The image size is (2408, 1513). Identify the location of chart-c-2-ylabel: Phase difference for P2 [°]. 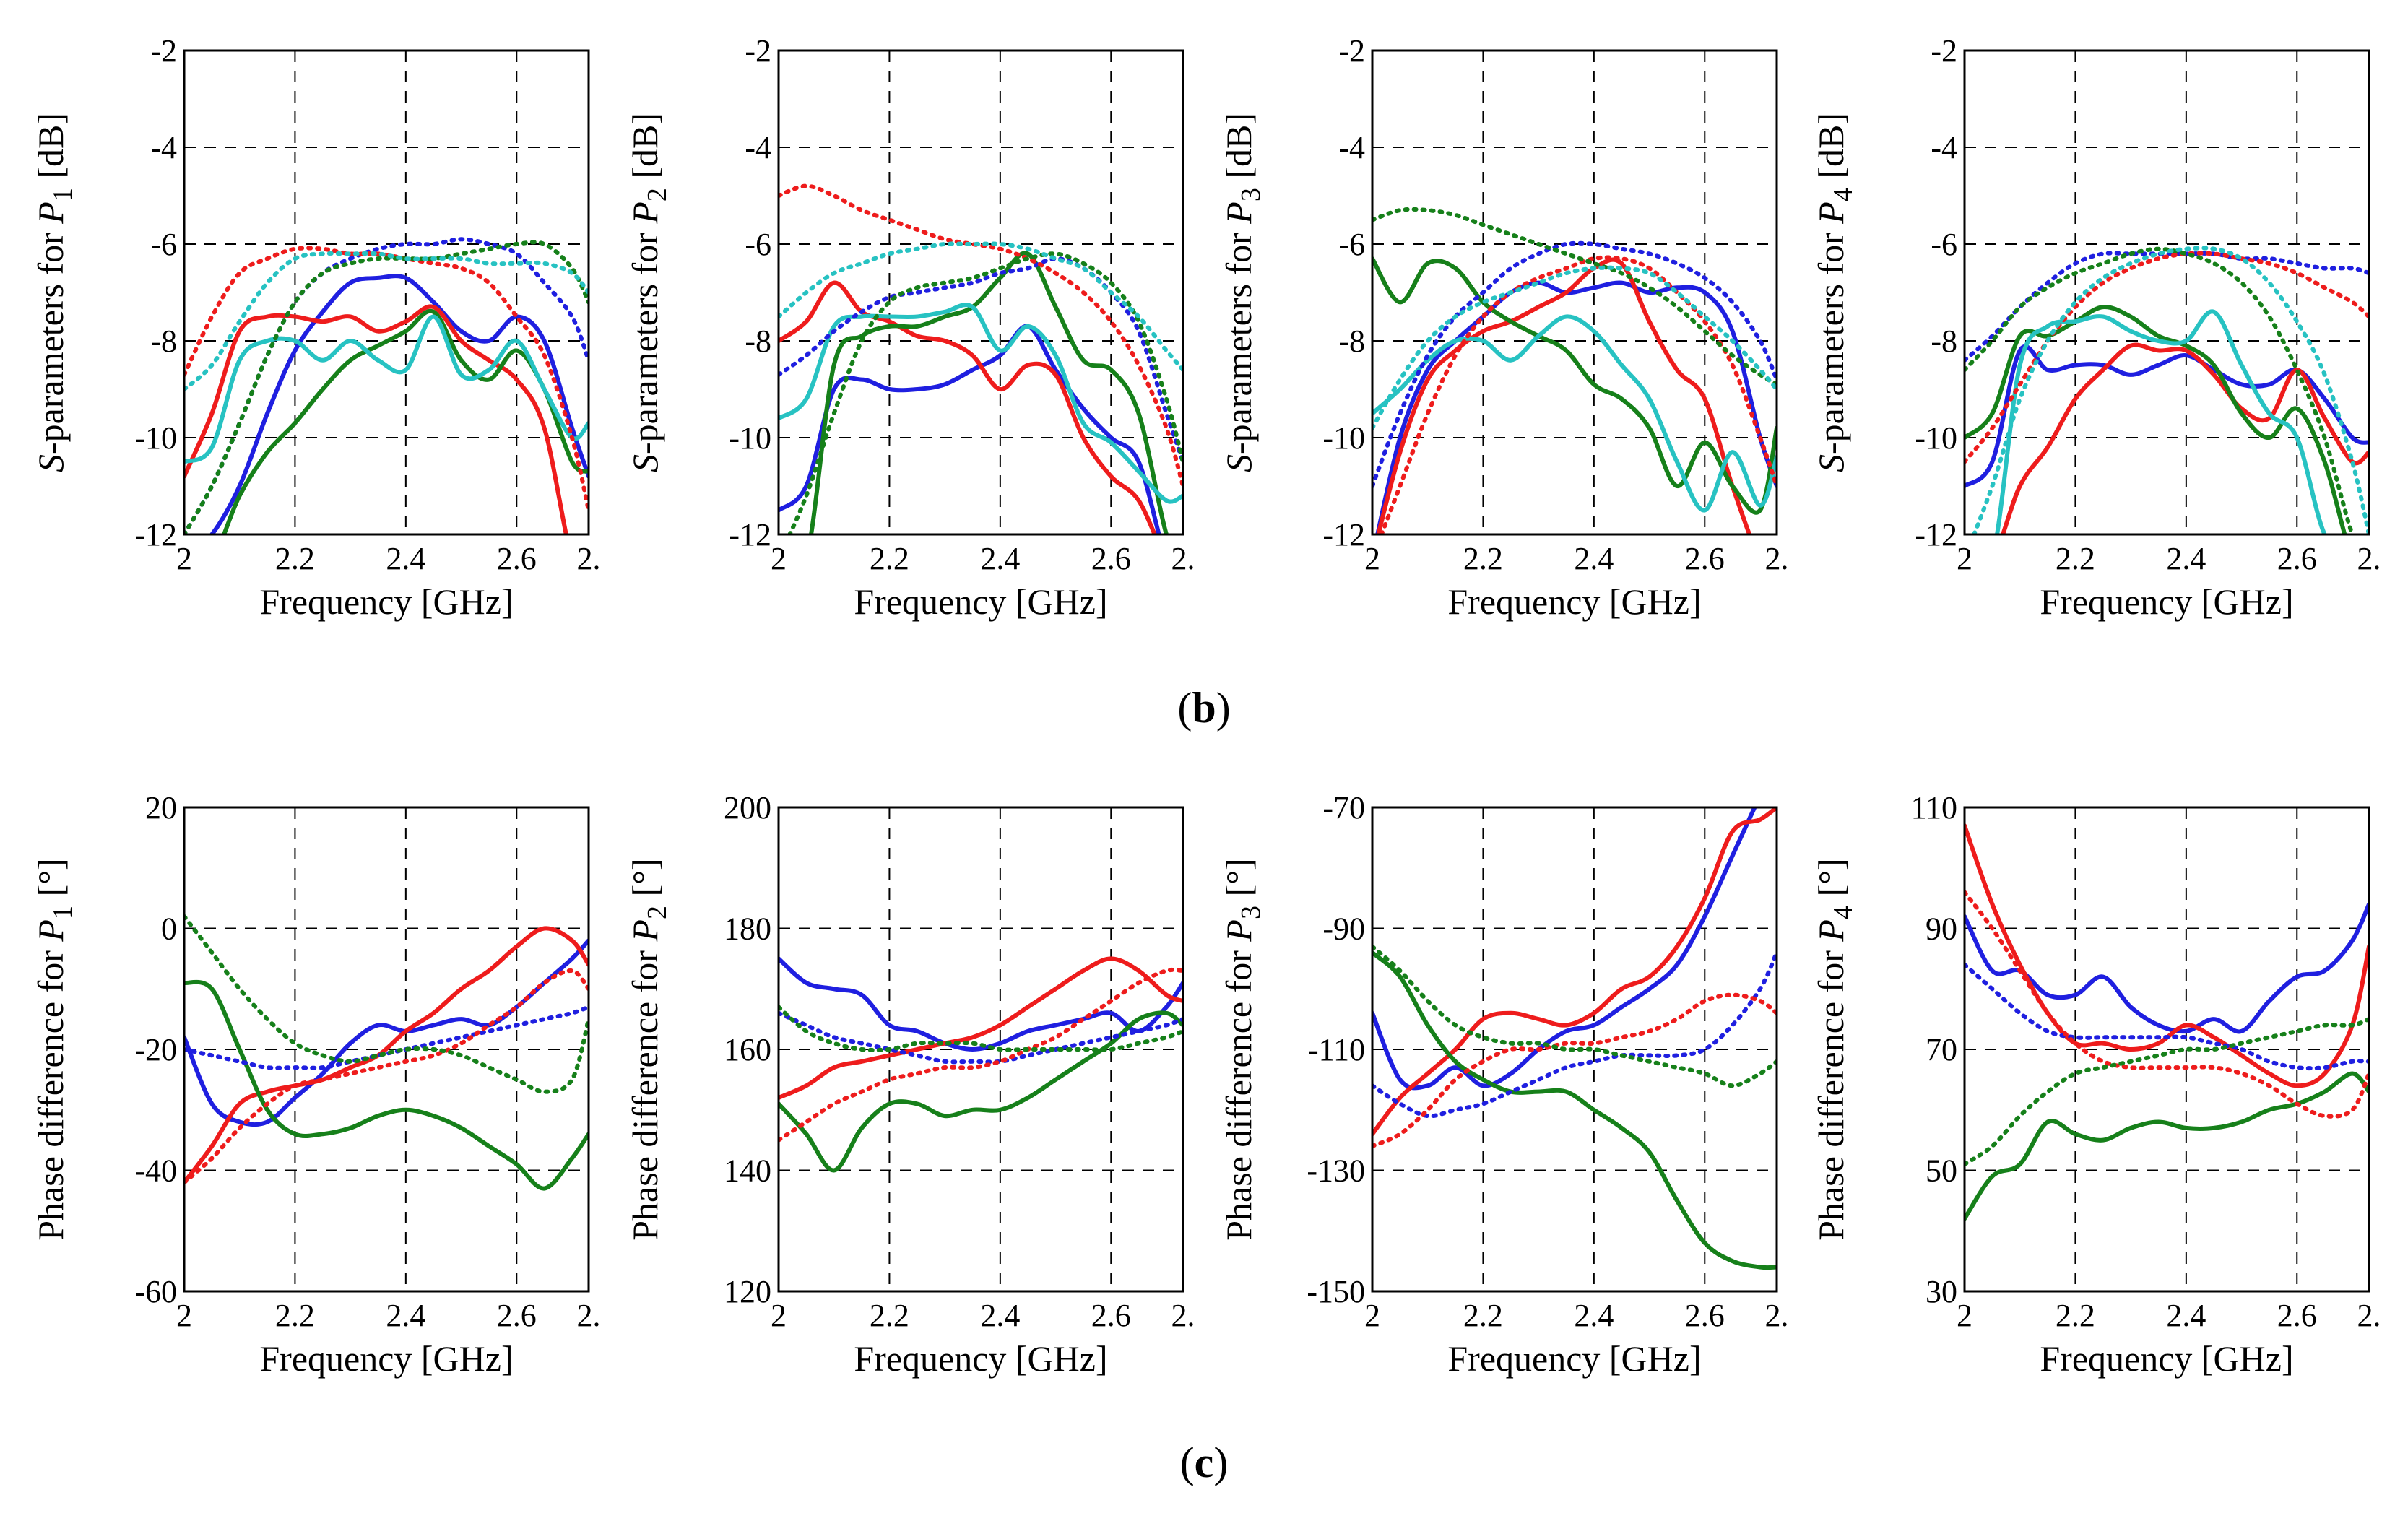
(648, 1049).